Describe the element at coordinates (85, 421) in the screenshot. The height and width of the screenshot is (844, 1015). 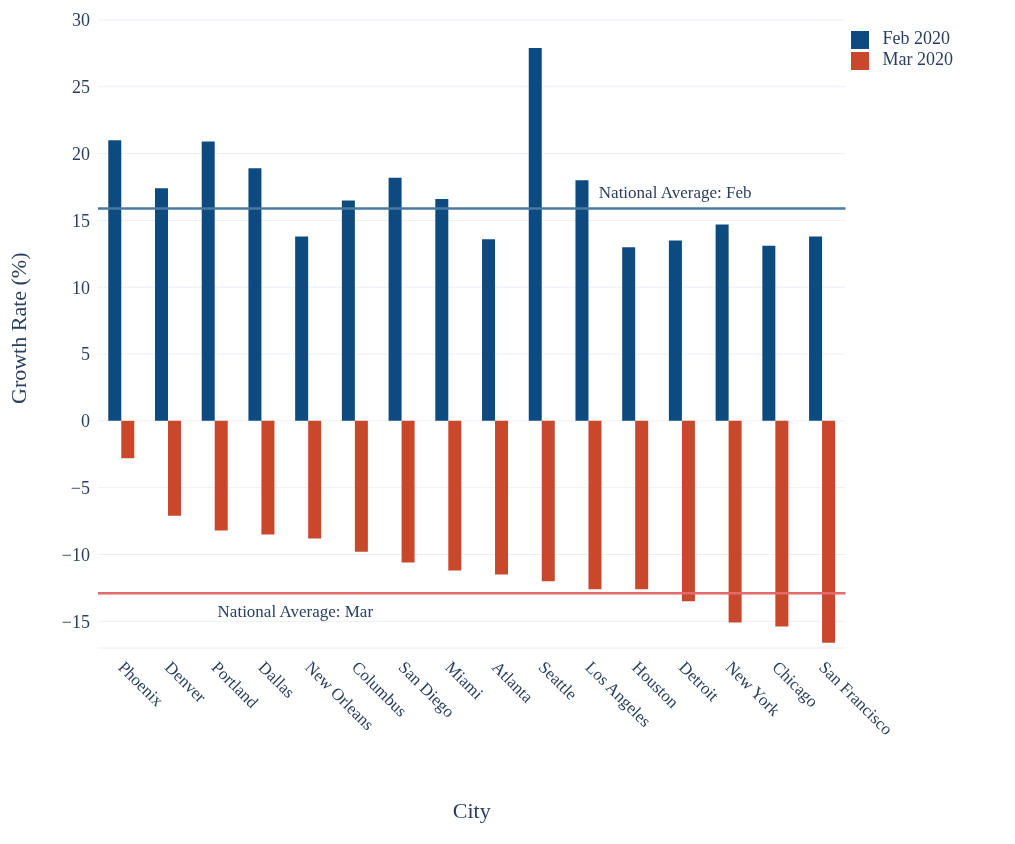
I see `y-tick-label: 0` at that location.